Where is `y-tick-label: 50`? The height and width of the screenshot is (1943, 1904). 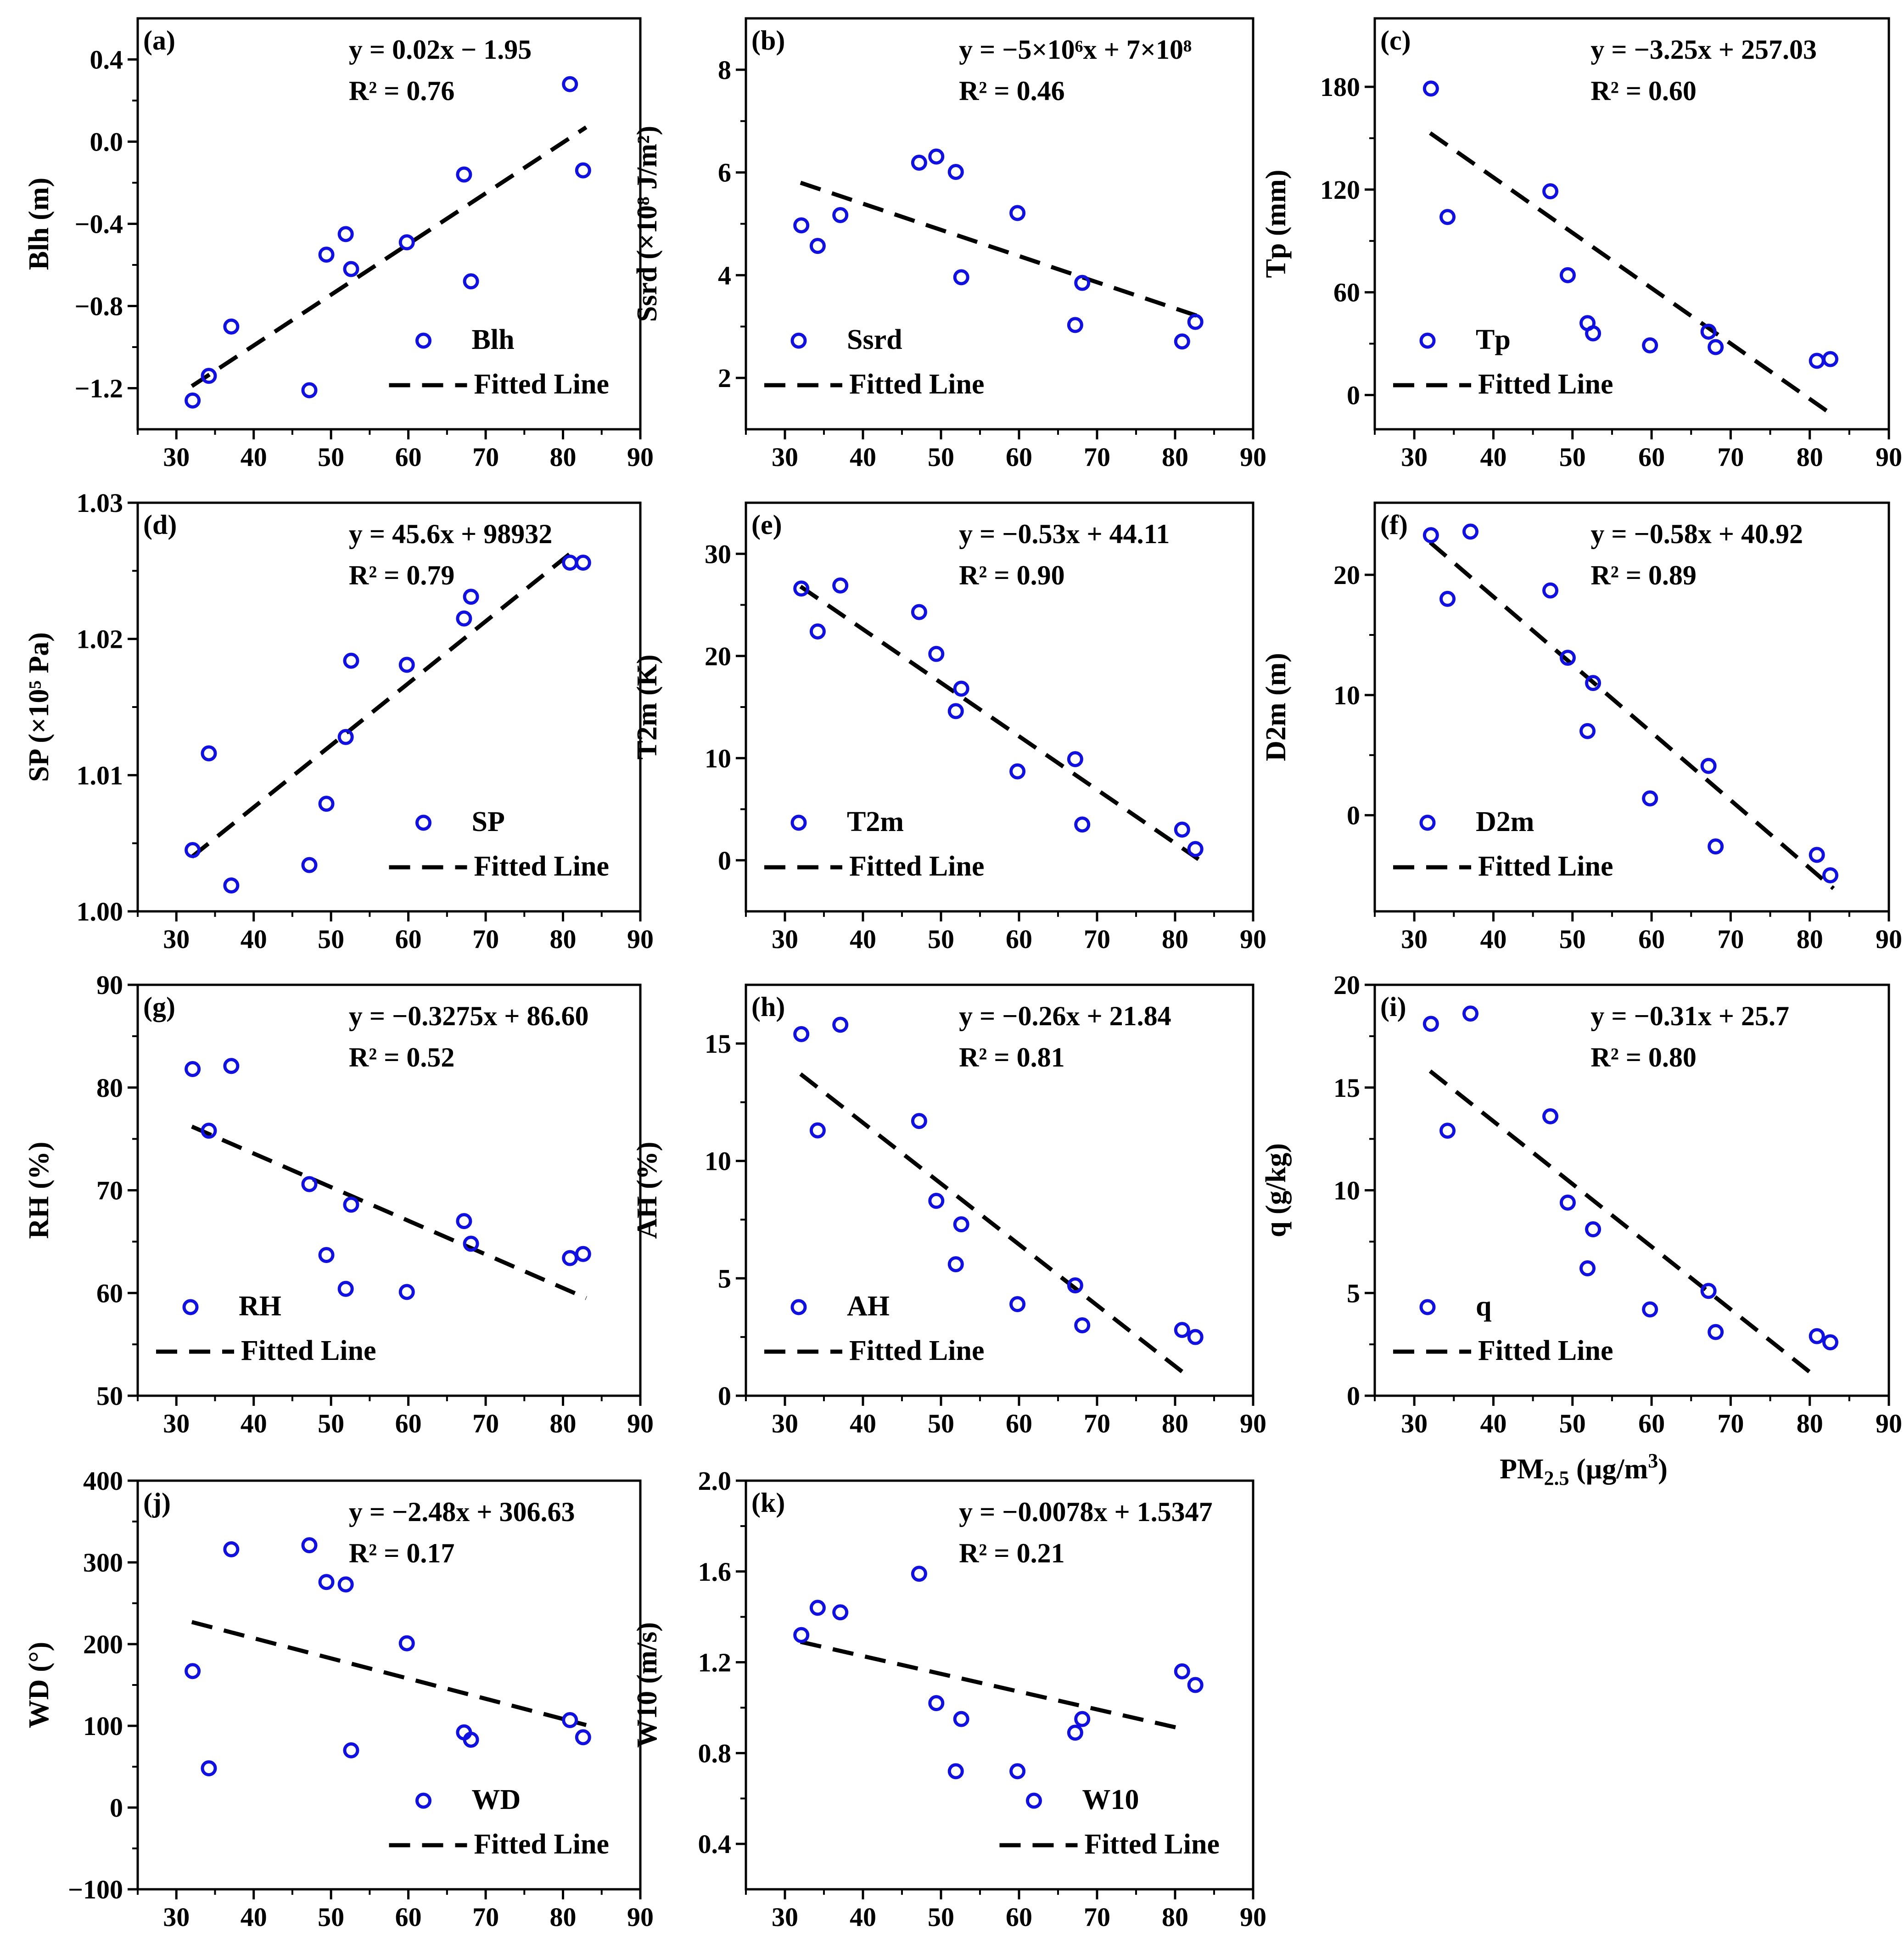
y-tick-label: 50 is located at coordinates (109, 1396).